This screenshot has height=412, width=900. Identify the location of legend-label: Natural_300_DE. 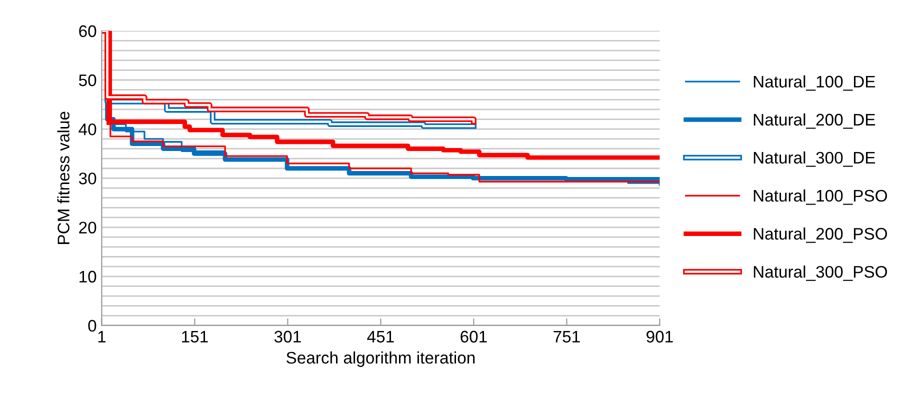
(815, 159).